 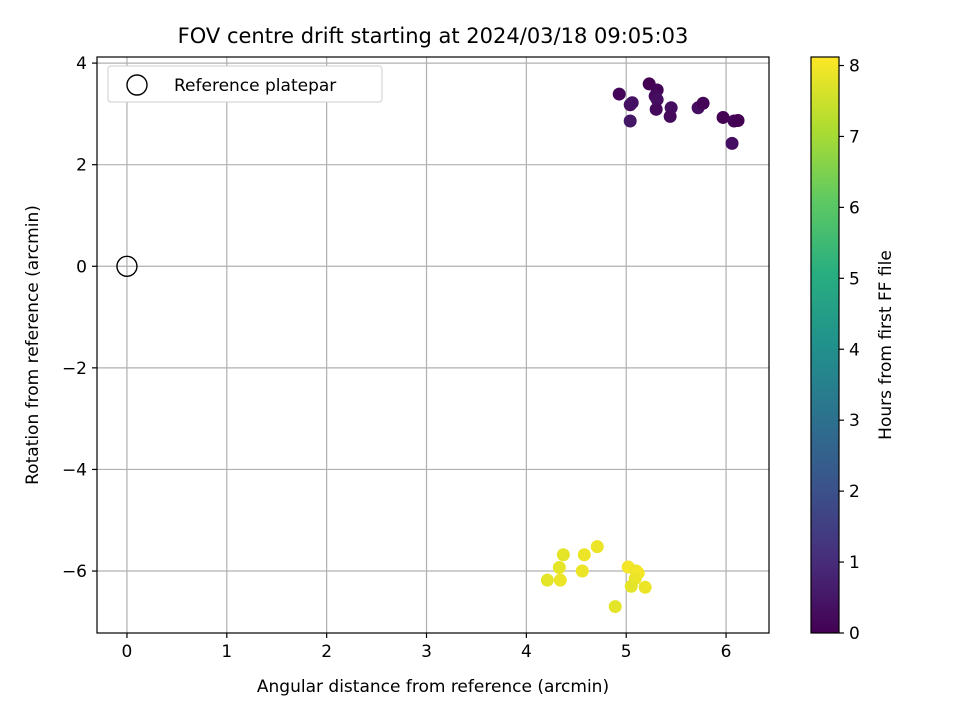 I want to click on x-tick-label: 6, so click(x=726, y=652).